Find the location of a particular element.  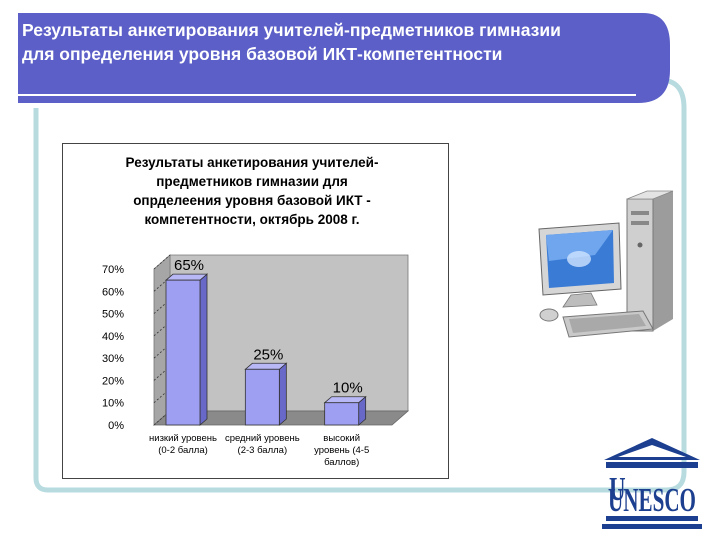

y-tick-label: 40% is located at coordinates (113, 337).